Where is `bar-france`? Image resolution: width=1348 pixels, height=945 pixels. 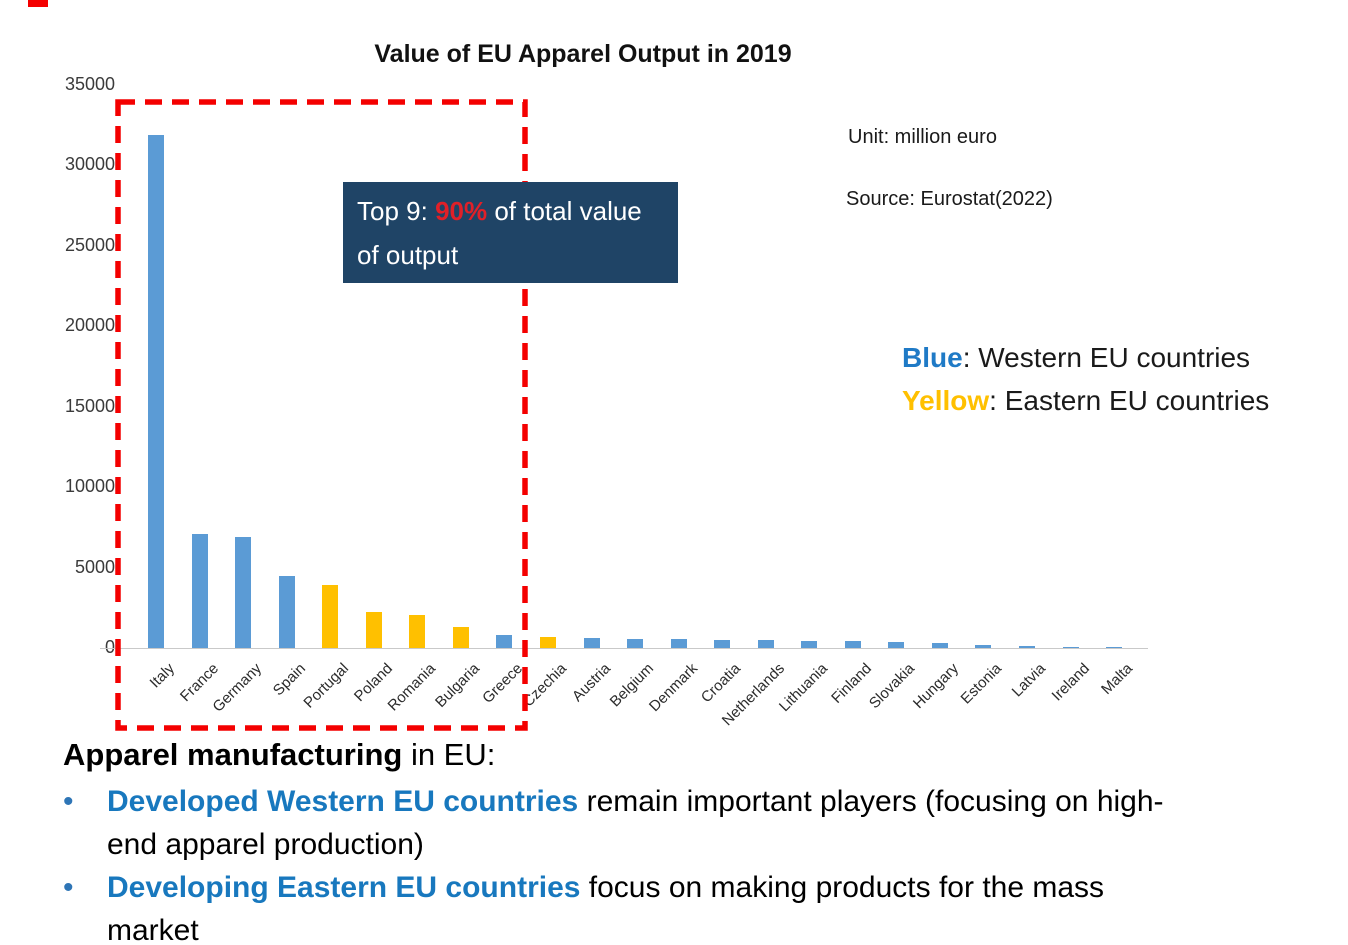 bar-france is located at coordinates (199, 590).